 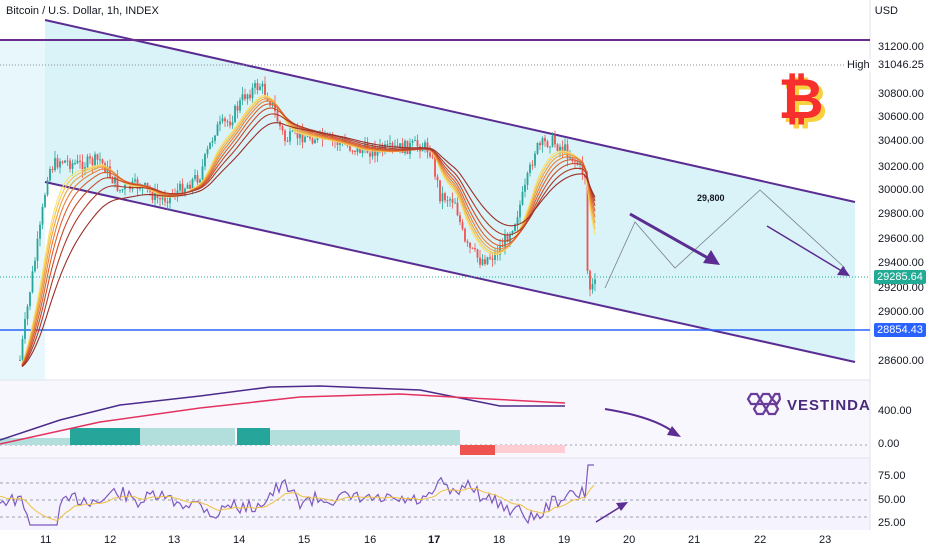 I want to click on macd-indicator, so click(x=435, y=420).